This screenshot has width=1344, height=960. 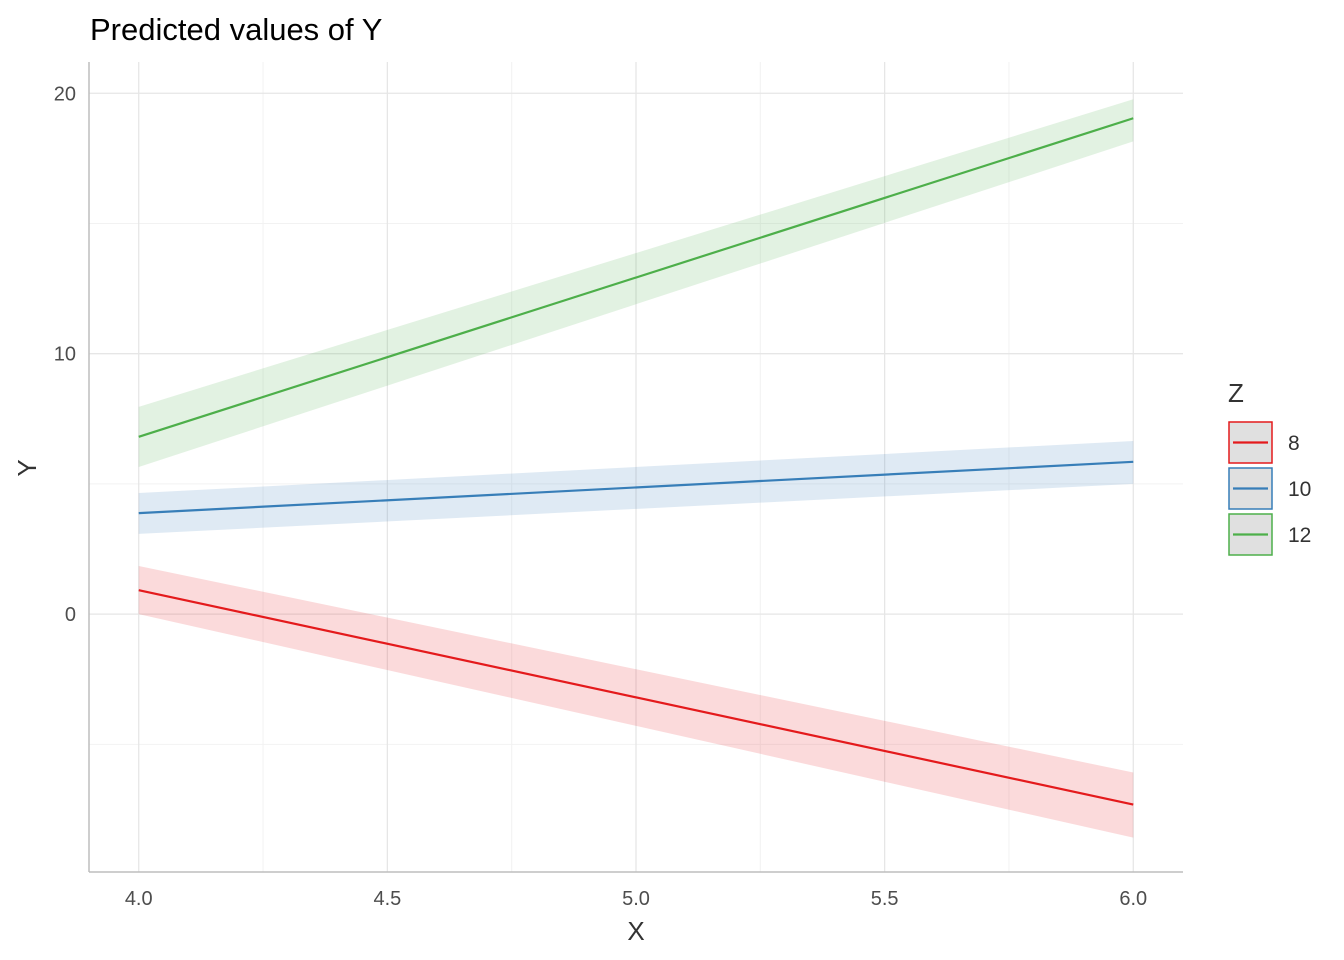 I want to click on legend-title: Z, so click(x=1236, y=393).